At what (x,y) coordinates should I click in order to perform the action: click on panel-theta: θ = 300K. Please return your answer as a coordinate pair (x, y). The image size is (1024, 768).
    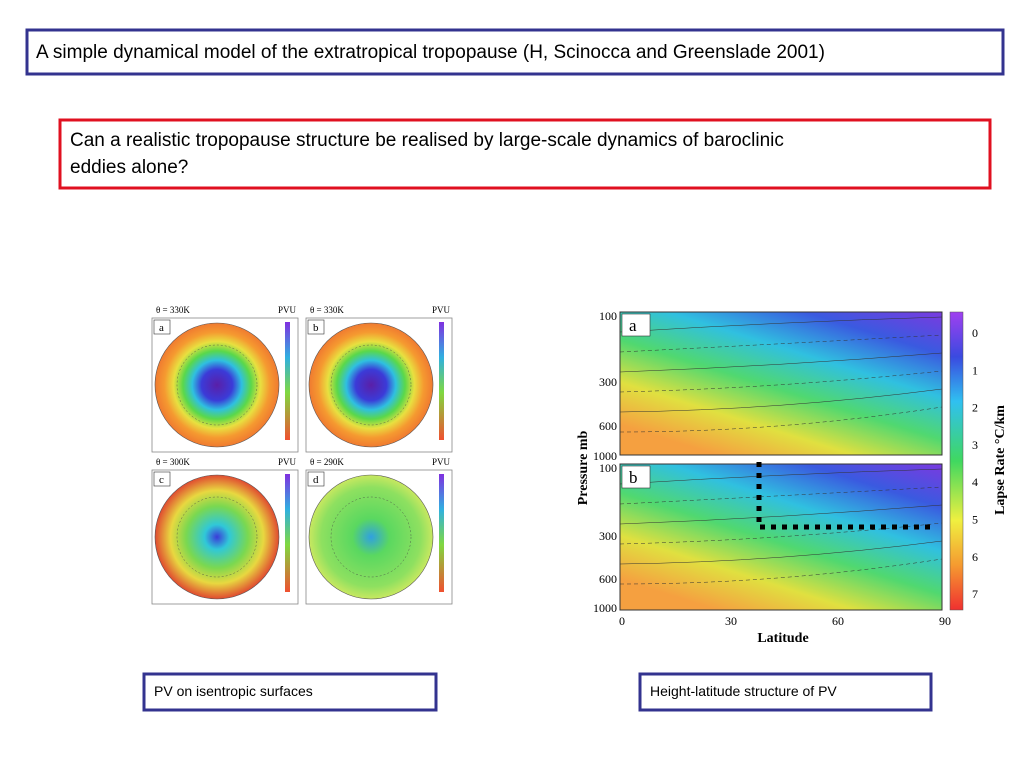
    Looking at the image, I should click on (173, 462).